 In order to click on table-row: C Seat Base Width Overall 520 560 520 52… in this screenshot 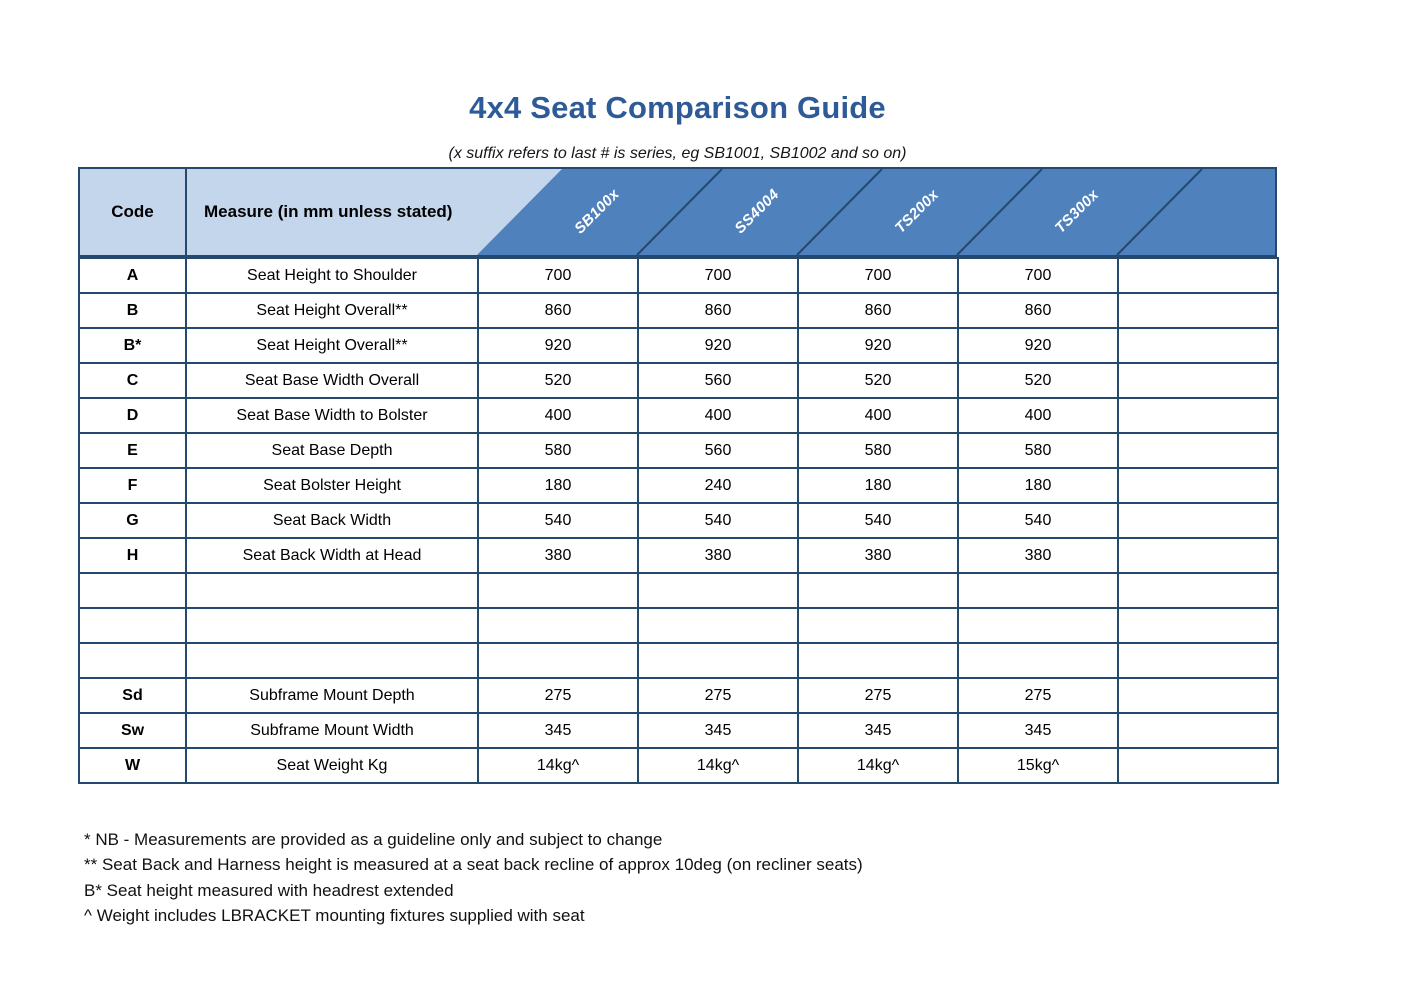, I will do `click(678, 380)`.